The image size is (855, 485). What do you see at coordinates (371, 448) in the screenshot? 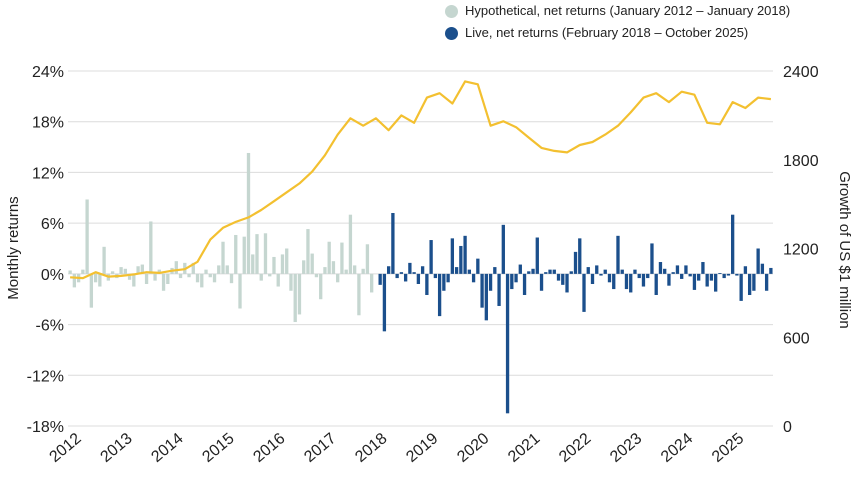
I see `x-tick-label: 2018` at bounding box center [371, 448].